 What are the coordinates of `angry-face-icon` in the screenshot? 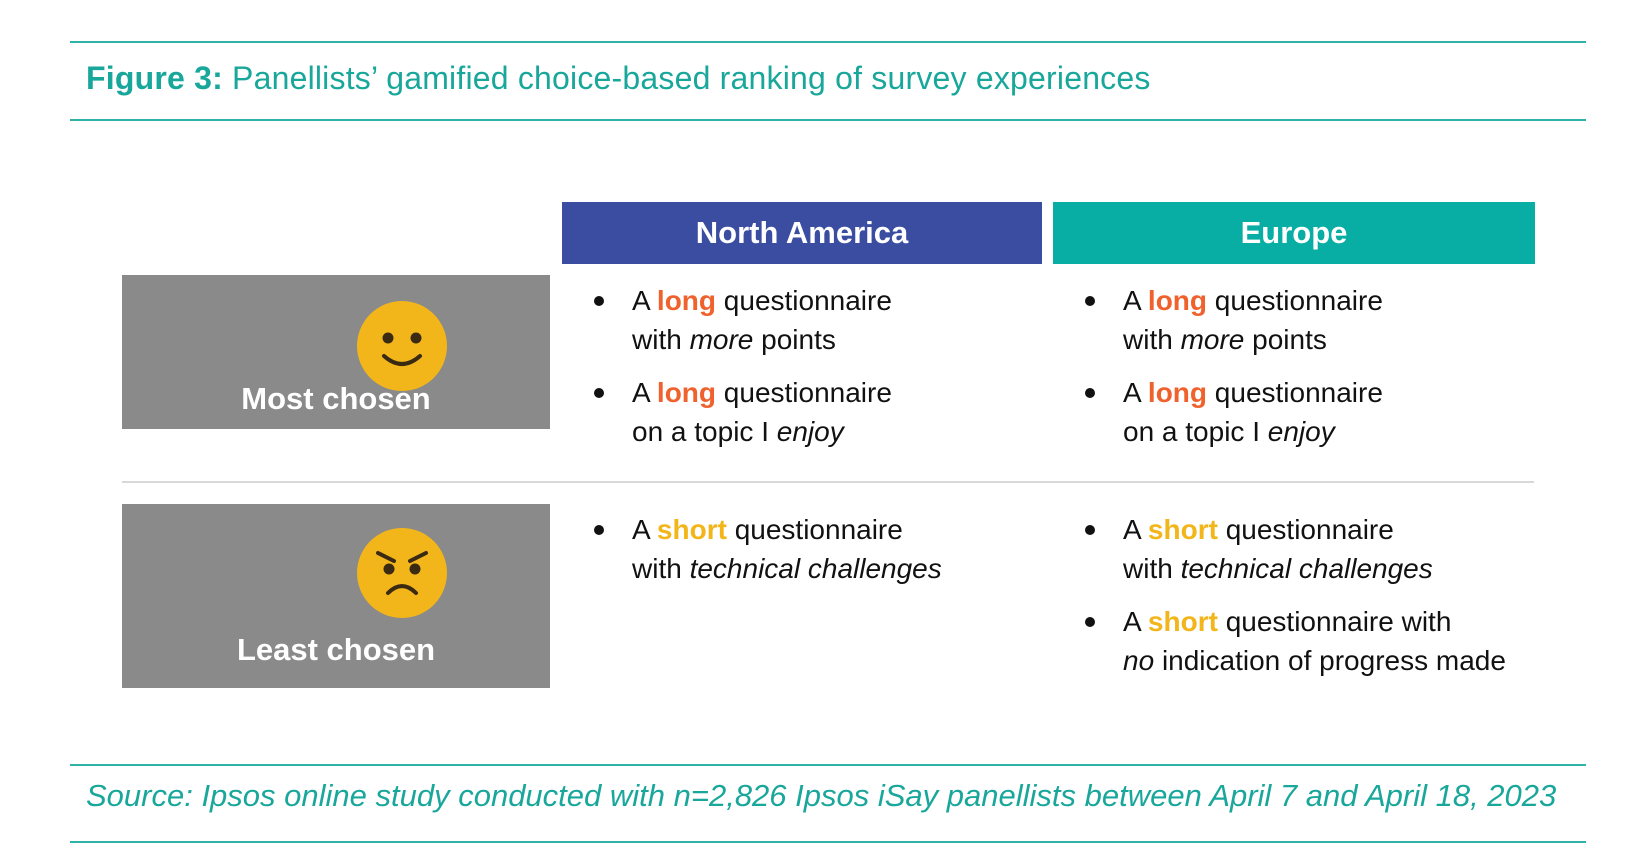 It's located at (402, 573).